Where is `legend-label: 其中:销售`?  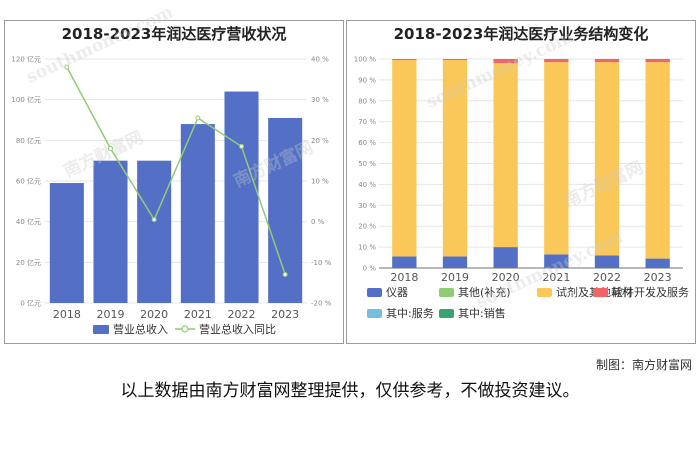 legend-label: 其中:销售 is located at coordinates (482, 313).